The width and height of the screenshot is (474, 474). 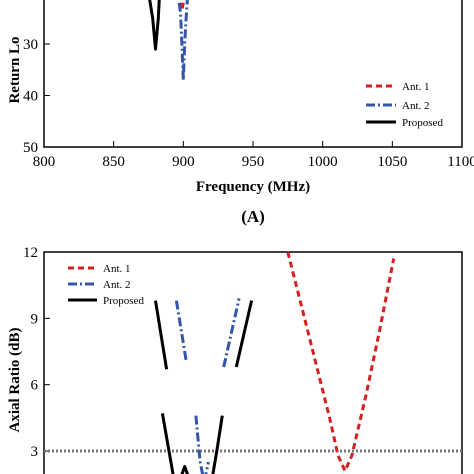 I want to click on panel-a-y-axis-label: Return Lo, so click(x=15, y=69).